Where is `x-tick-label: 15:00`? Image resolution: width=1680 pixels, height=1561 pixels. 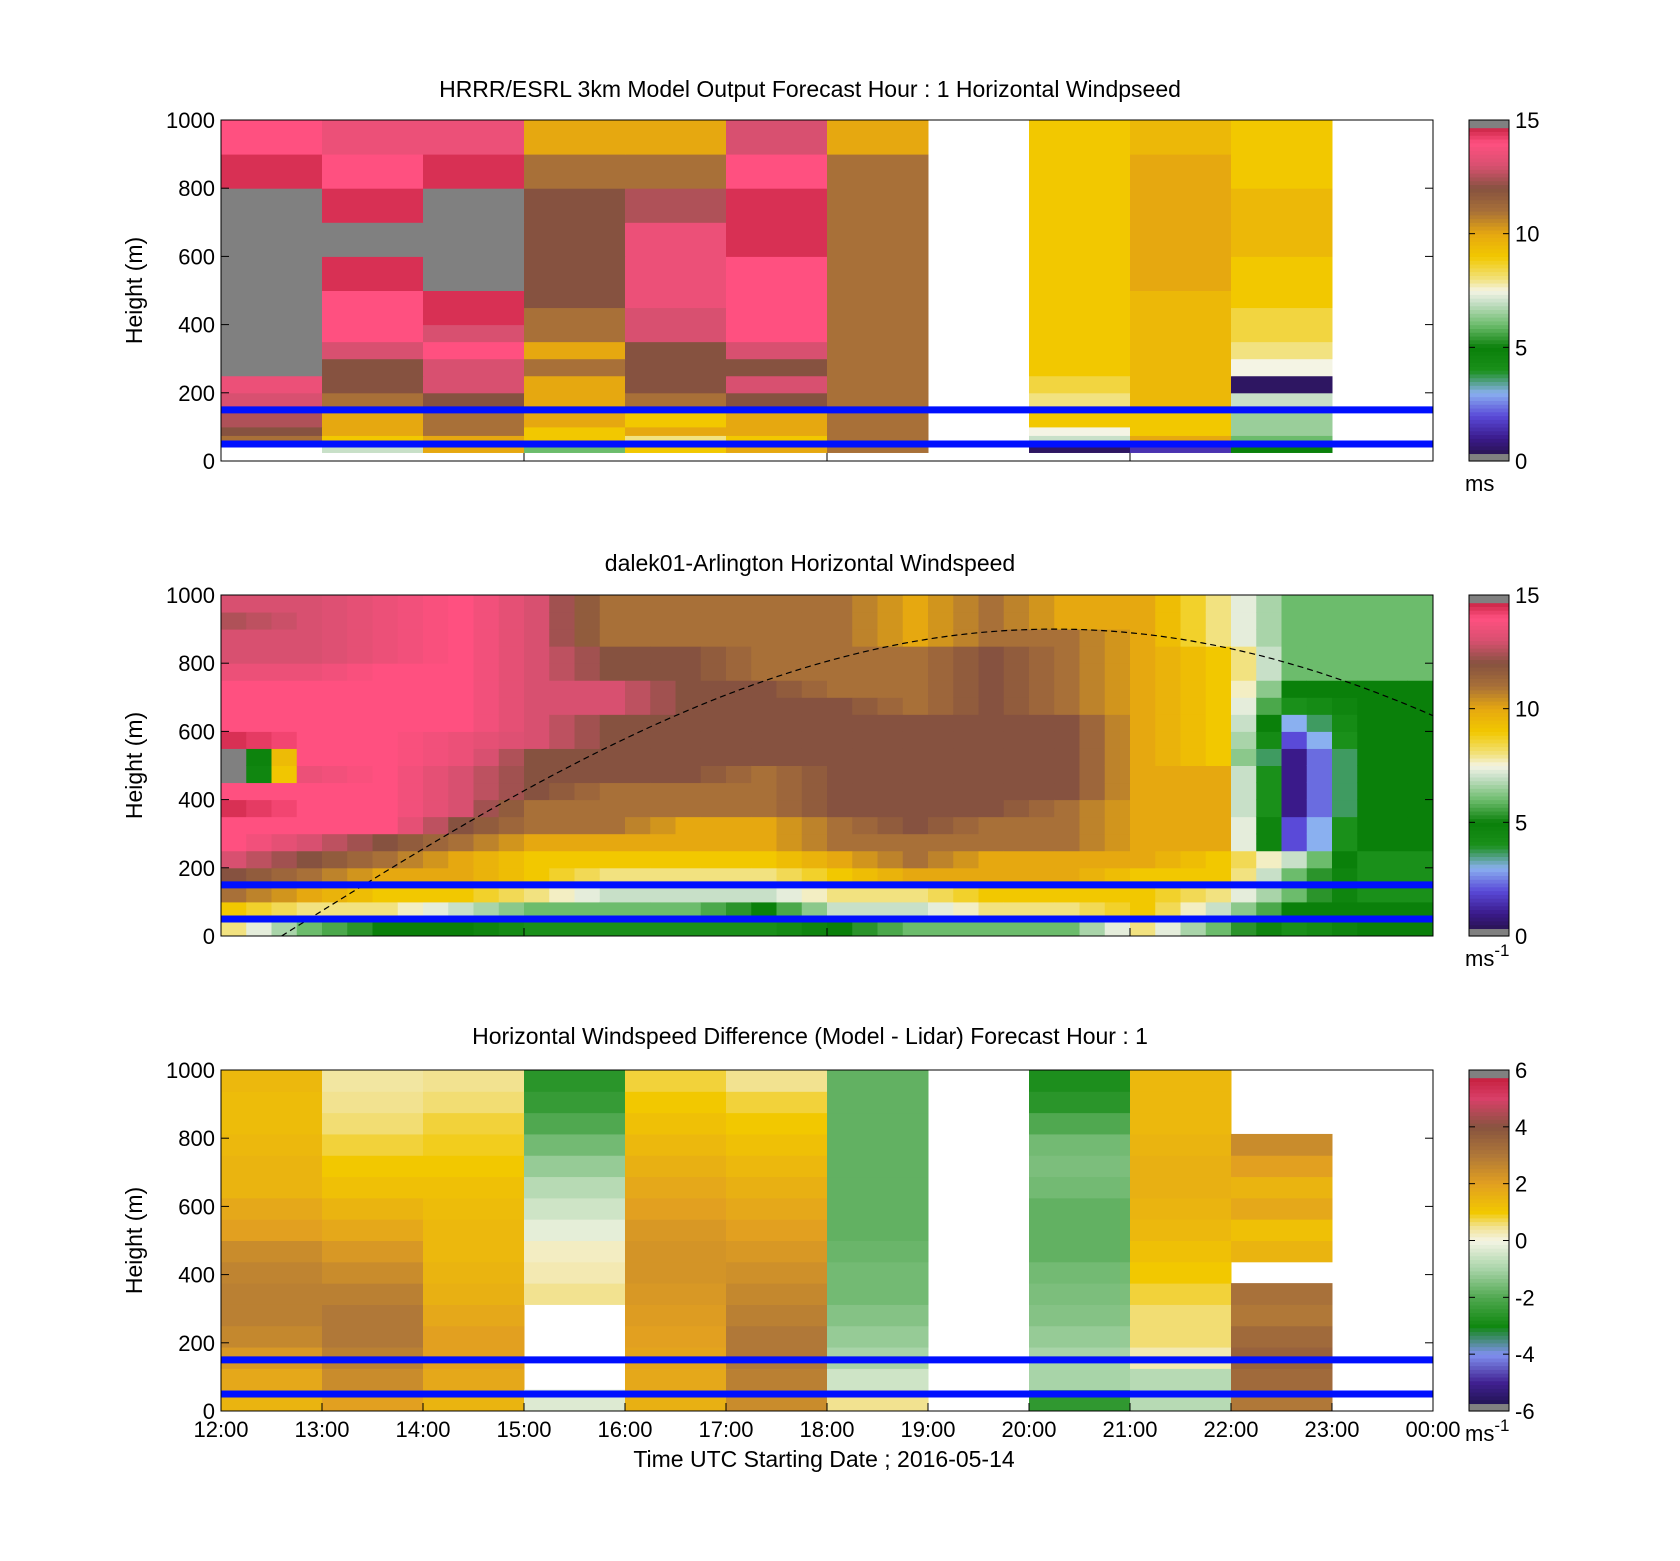
x-tick-label: 15:00 is located at coordinates (523, 1429).